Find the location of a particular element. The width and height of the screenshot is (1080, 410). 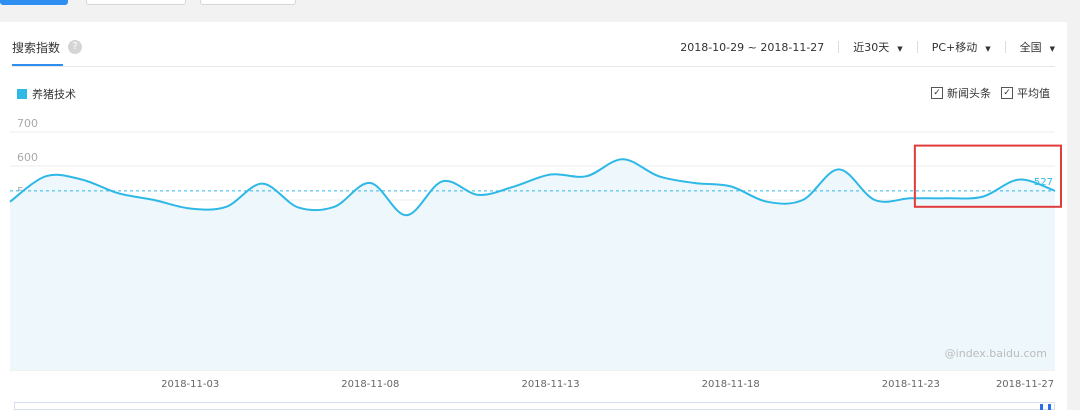

average-value-label: 527 is located at coordinates (1043, 182).